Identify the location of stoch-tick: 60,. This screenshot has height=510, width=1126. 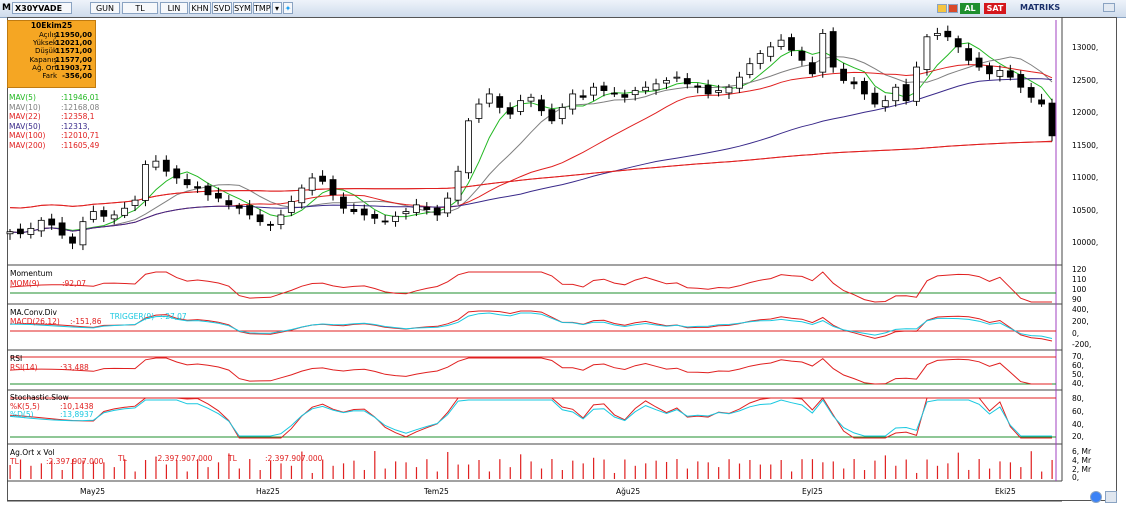
(1078, 411).